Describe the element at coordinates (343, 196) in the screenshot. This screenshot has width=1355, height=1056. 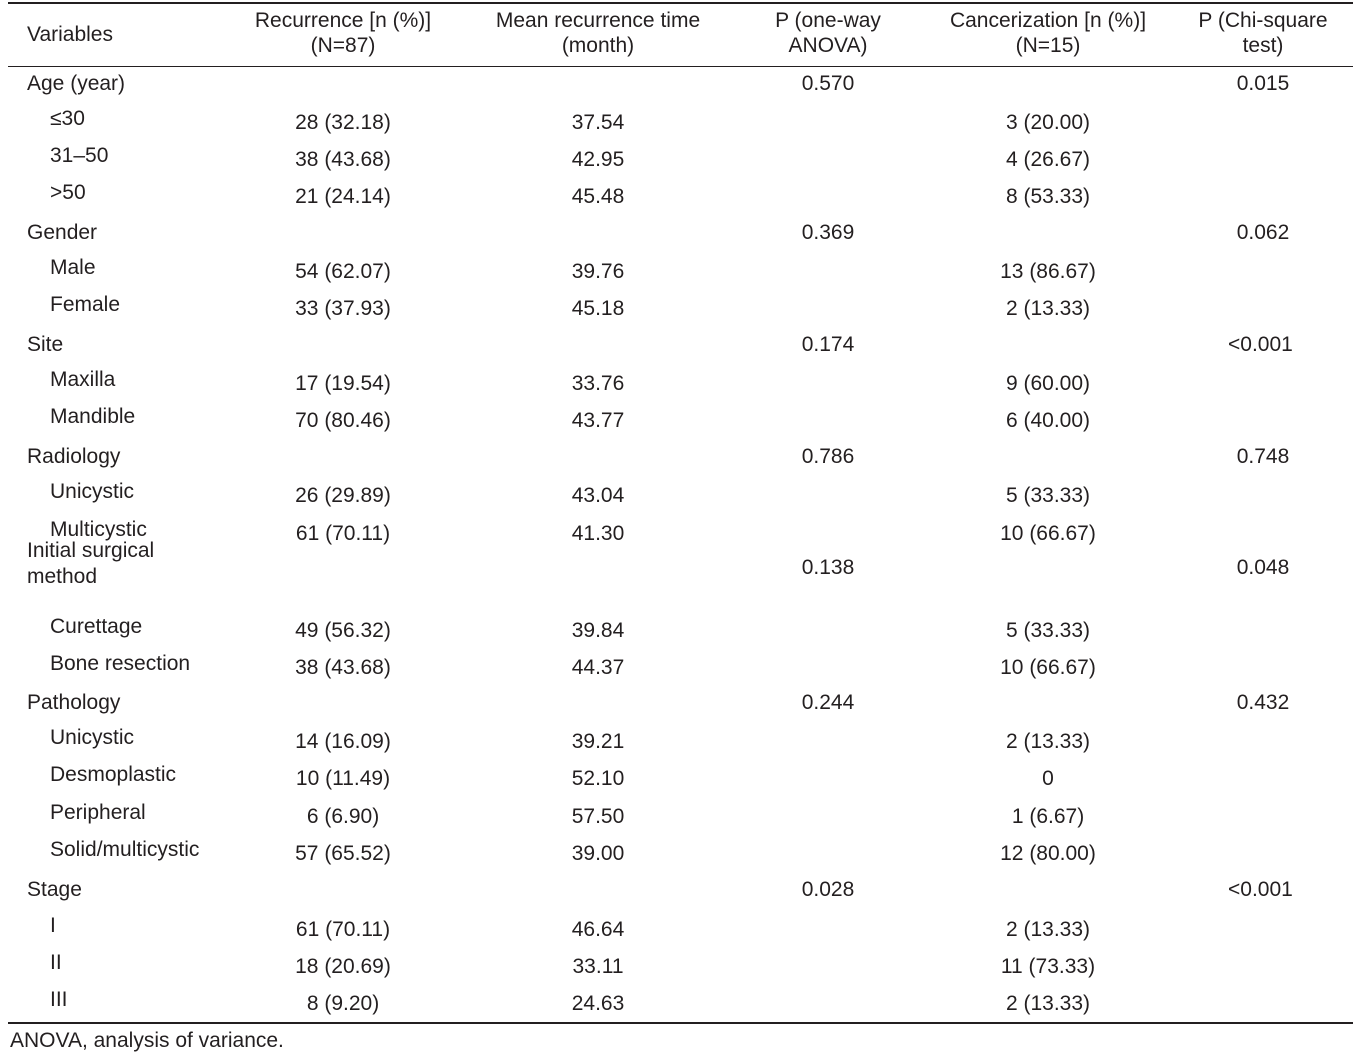
I see `recurrence-value: 21 (24.14)` at that location.